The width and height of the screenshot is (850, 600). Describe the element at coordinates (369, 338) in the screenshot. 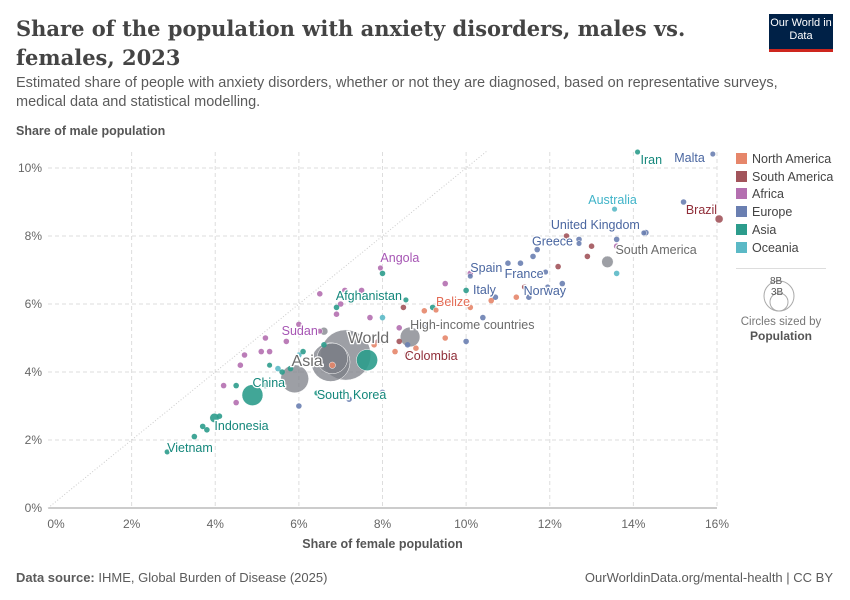

I see `point-label: World` at that location.